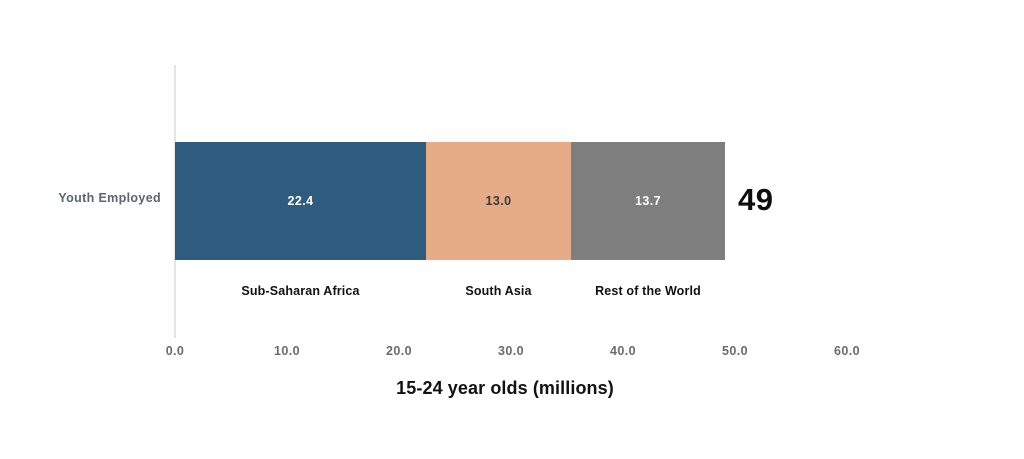  Describe the element at coordinates (498, 291) in the screenshot. I see `series-caption-south-asia: South Asia` at that location.